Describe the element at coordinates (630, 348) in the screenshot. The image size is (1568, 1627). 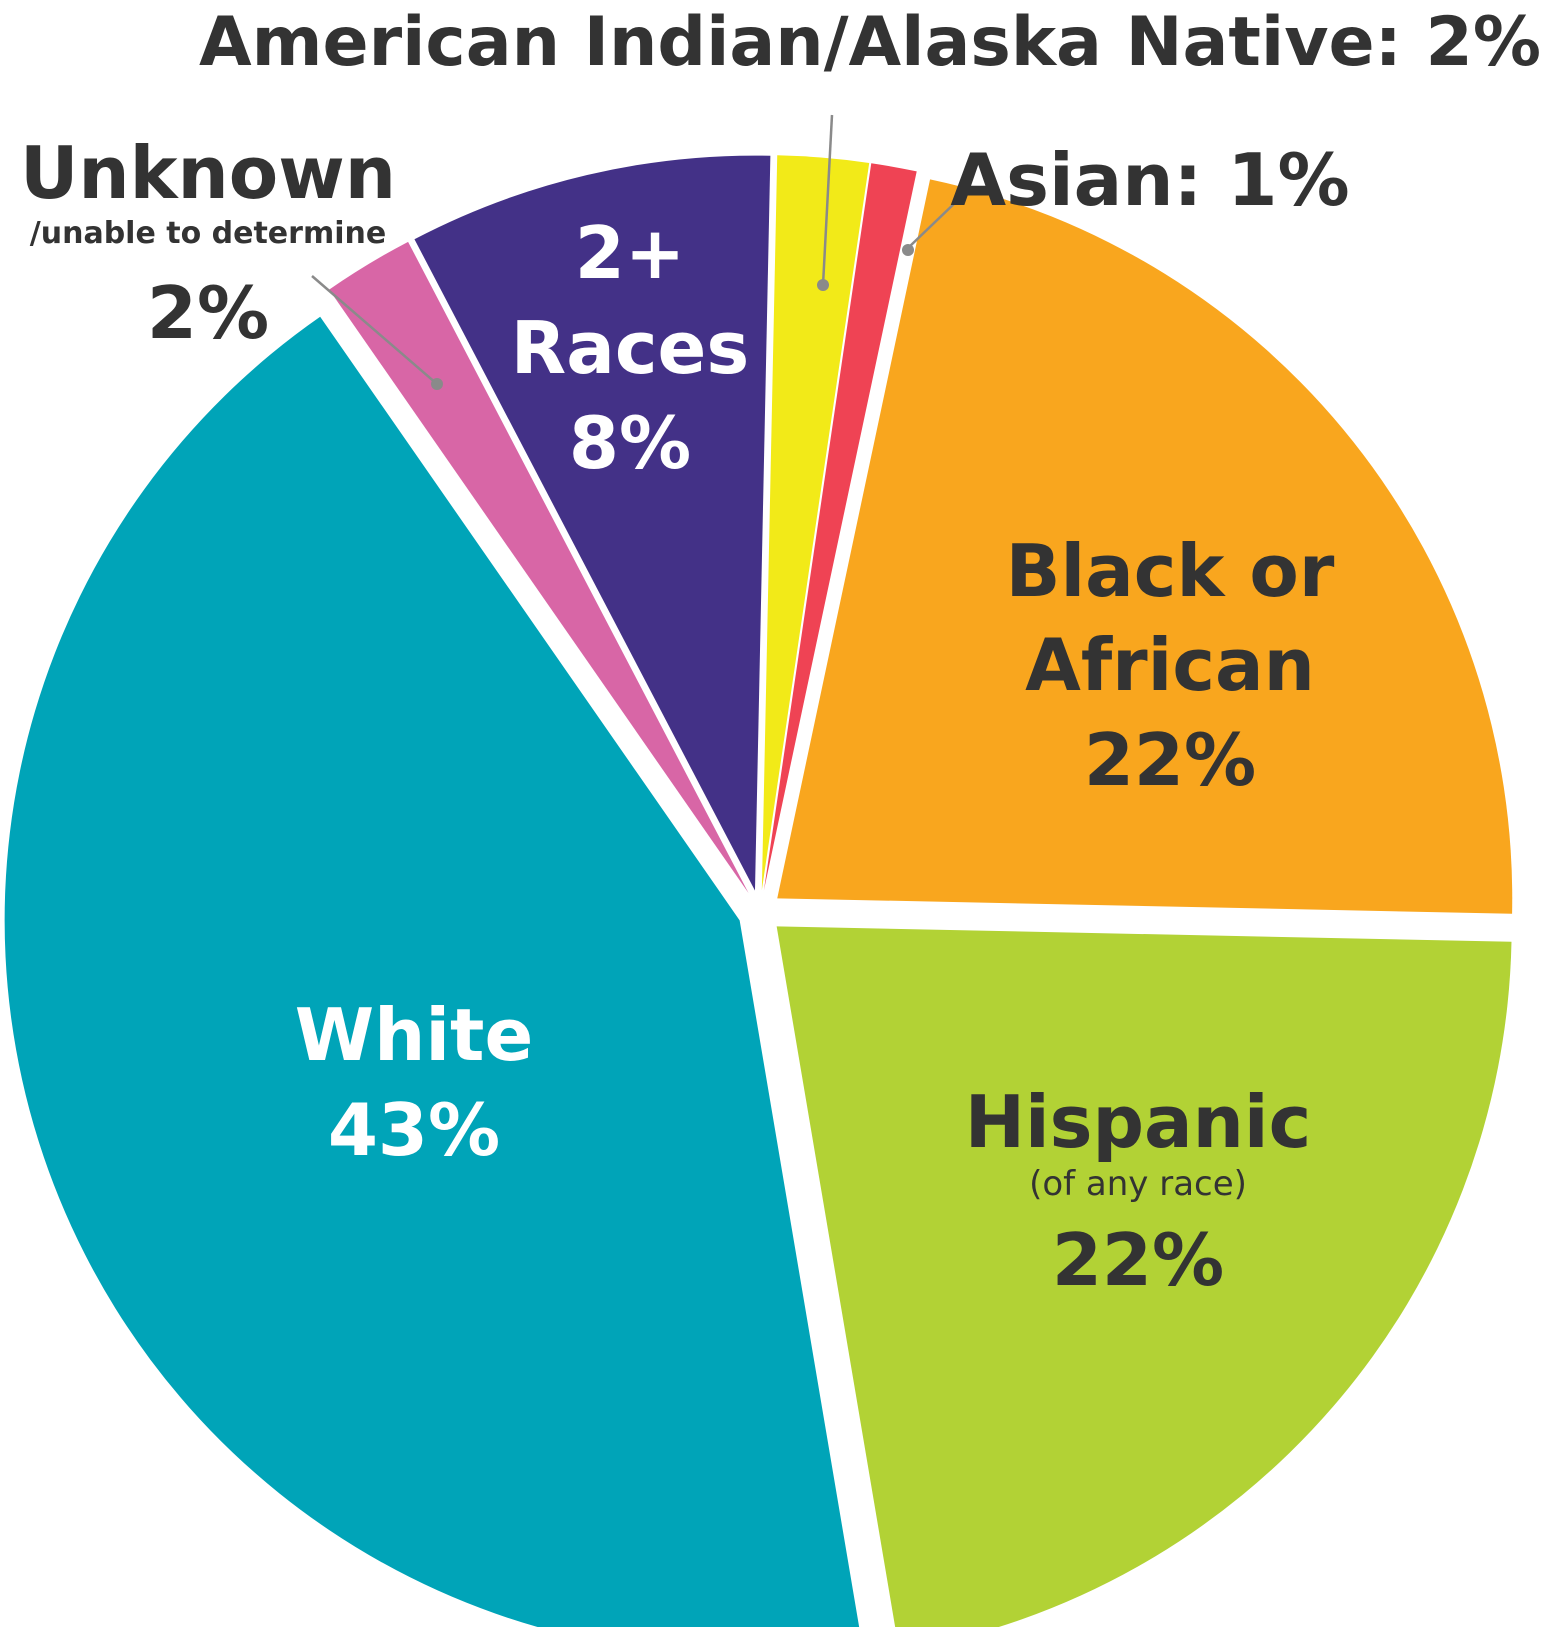
I see `two-plus-label-line2: Races` at that location.